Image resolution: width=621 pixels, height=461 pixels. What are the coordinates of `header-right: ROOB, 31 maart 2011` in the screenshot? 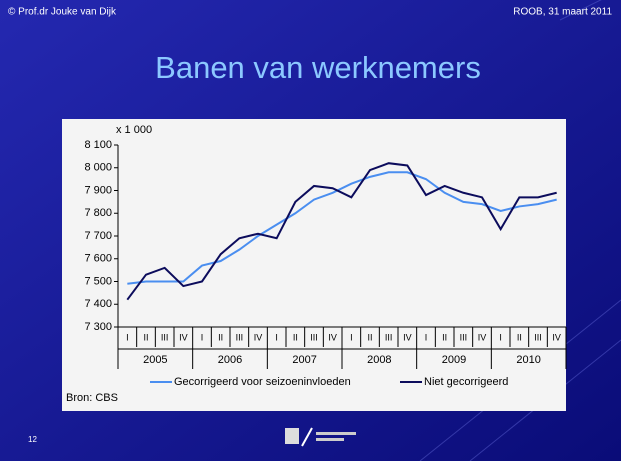 It's located at (562, 12).